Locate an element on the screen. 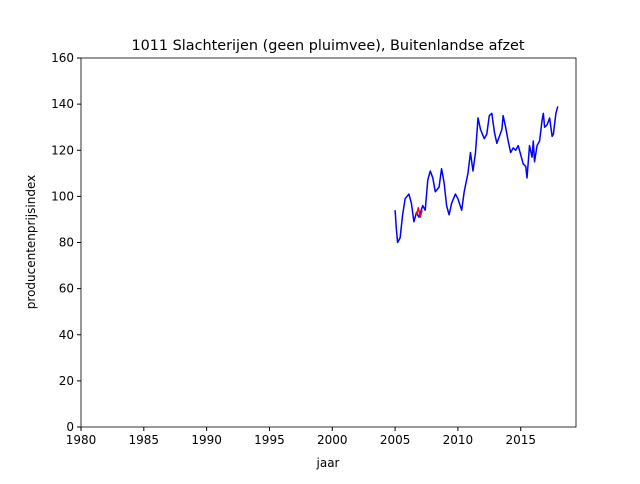 This screenshot has height=484, width=640. y-tick-label: 0 is located at coordinates (70, 427).